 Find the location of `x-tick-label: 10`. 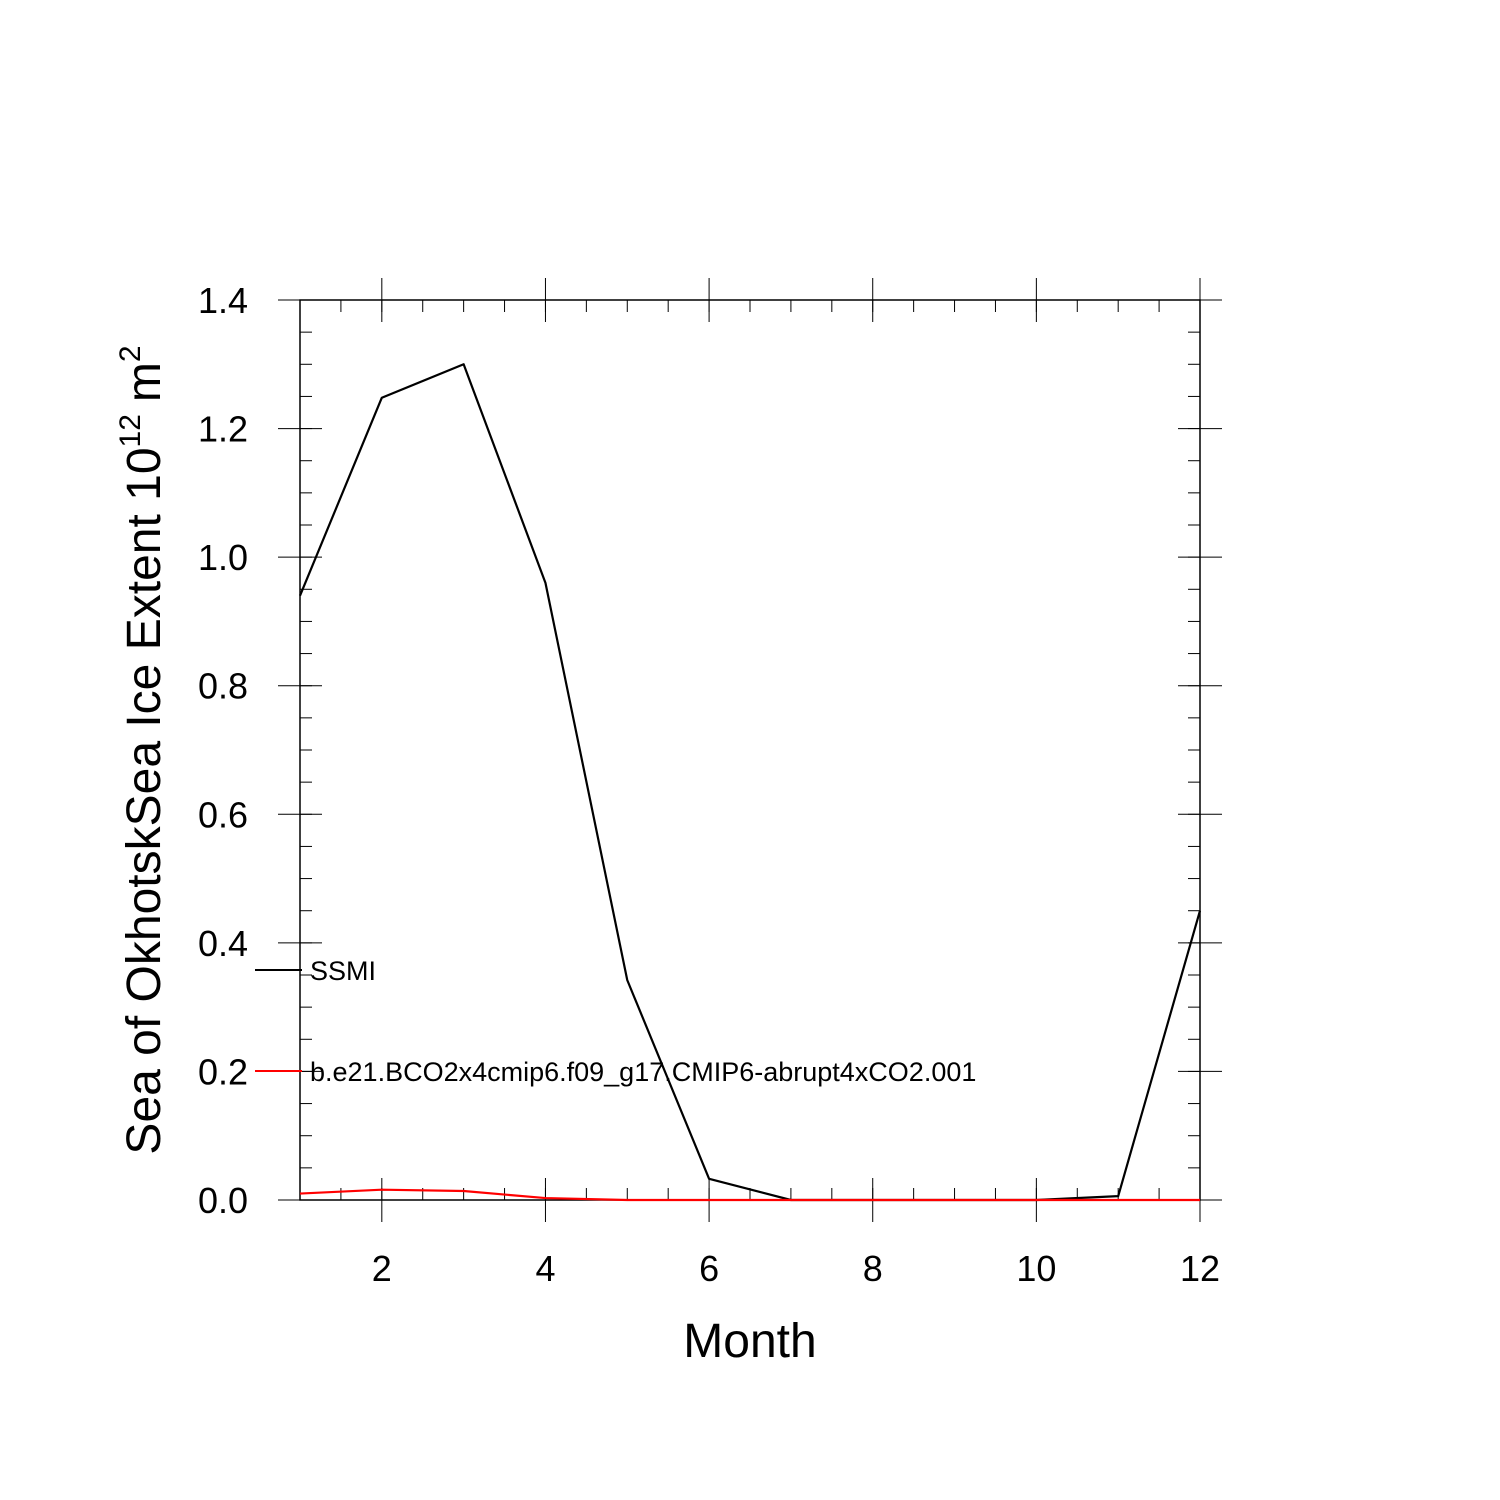

x-tick-label: 10 is located at coordinates (1036, 1268).